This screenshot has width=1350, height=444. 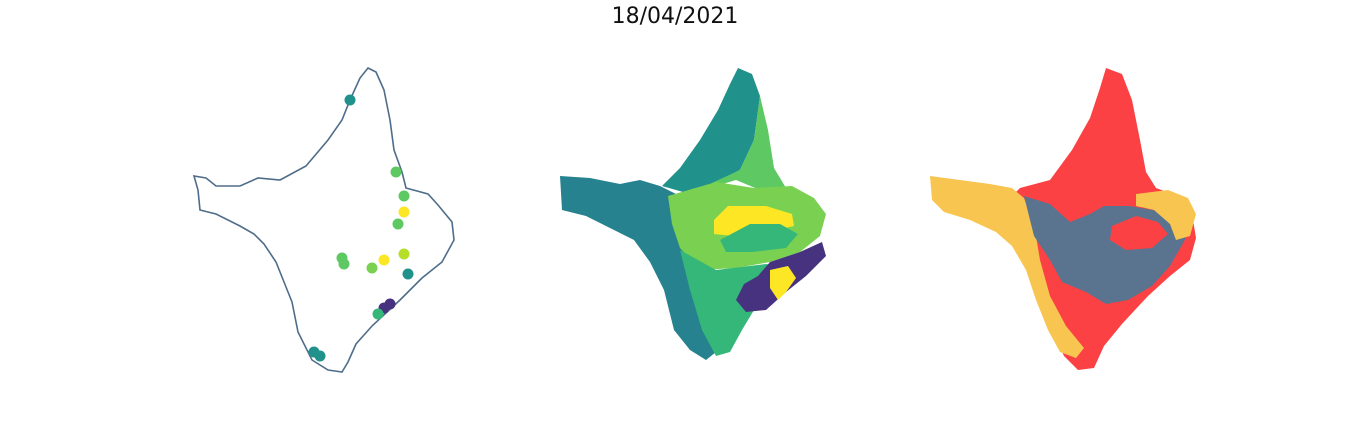 I want to click on station-markers, so click(x=361, y=228).